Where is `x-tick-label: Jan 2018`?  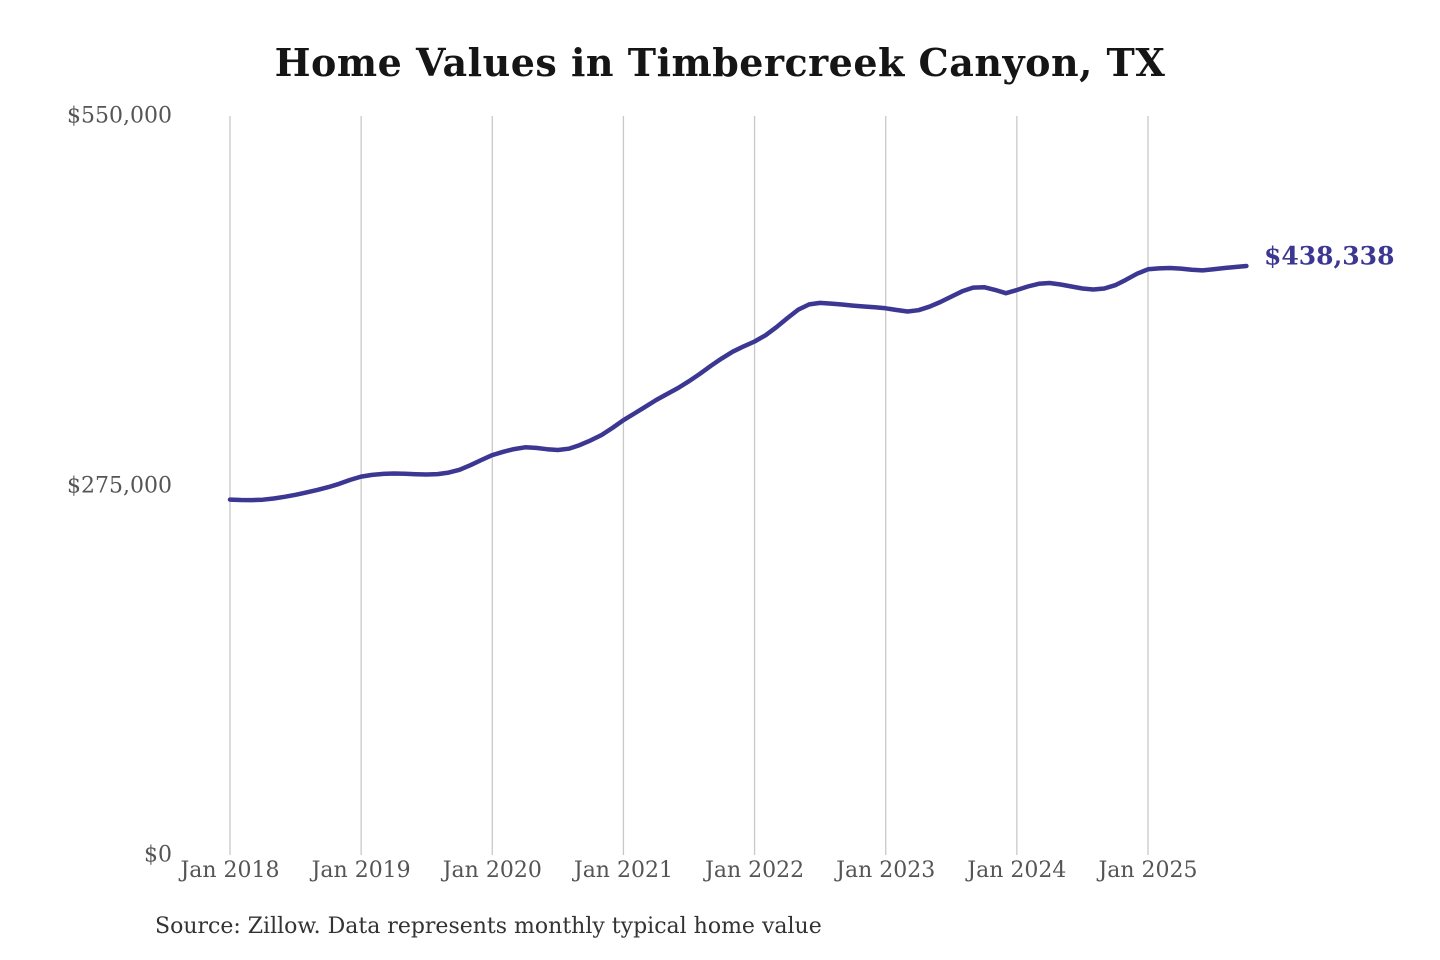 x-tick-label: Jan 2018 is located at coordinates (230, 870).